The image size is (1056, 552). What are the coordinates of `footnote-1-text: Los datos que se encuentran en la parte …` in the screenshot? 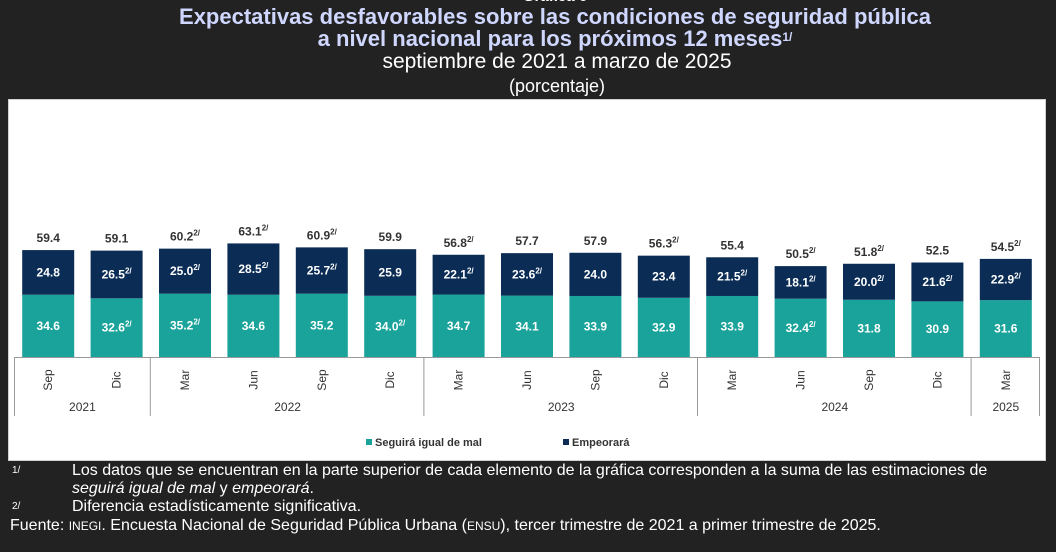 It's located at (530, 470).